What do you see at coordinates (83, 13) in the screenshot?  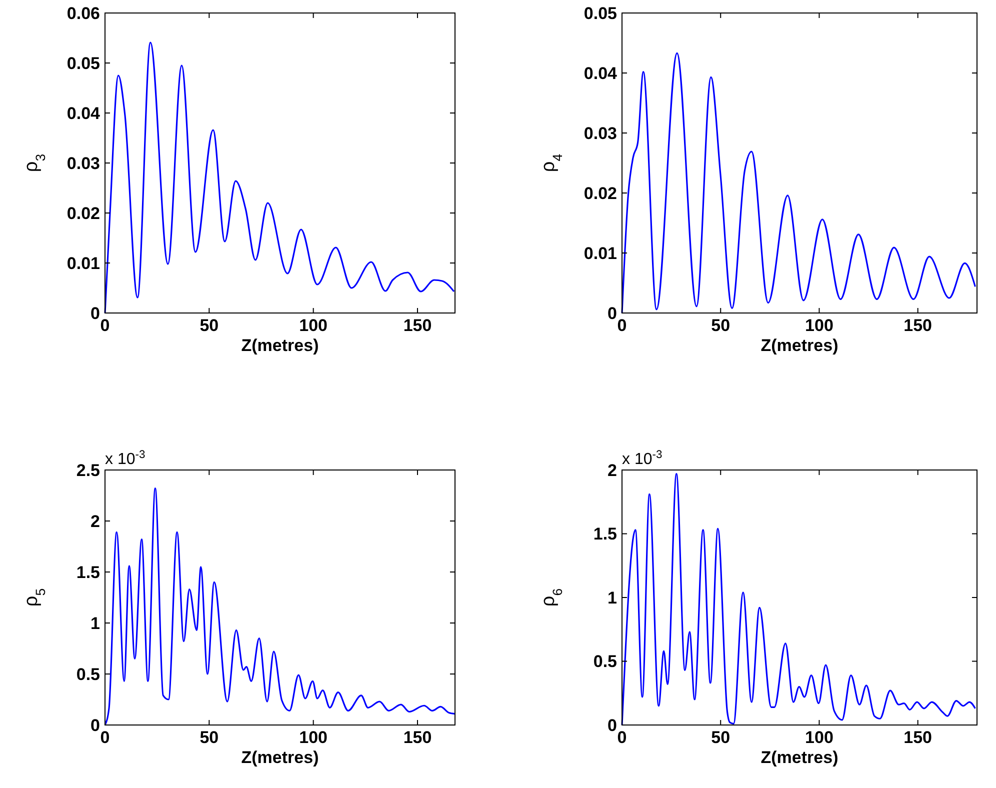 I see `y-tick-label: 0.06` at bounding box center [83, 13].